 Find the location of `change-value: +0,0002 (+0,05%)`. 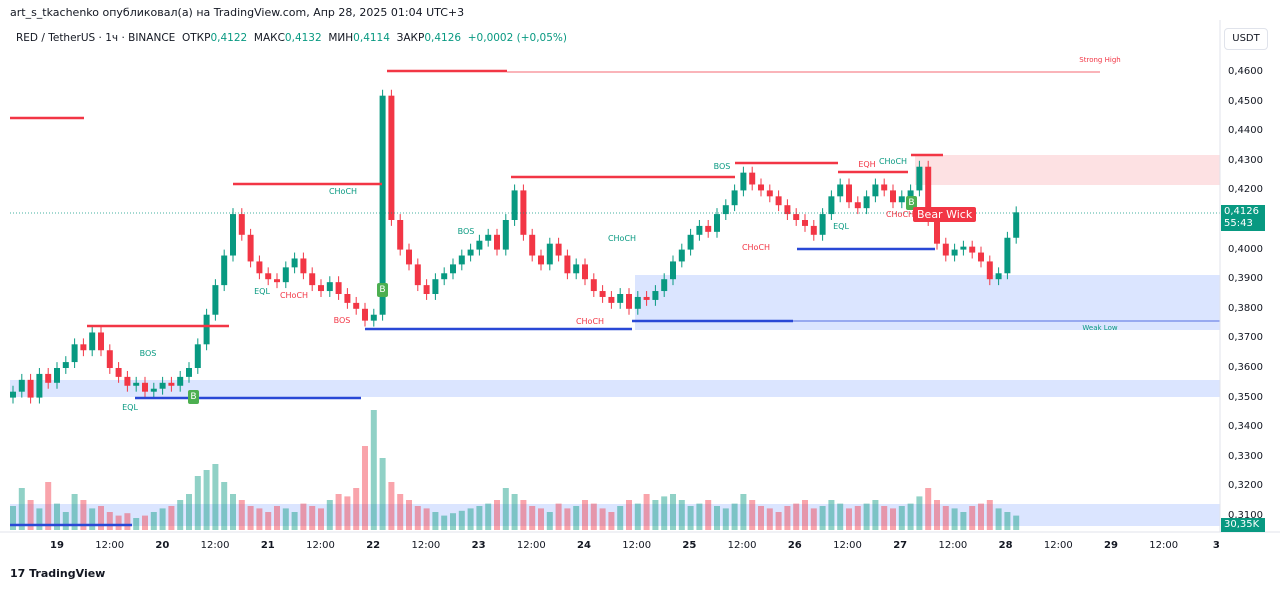

change-value: +0,0002 (+0,05%) is located at coordinates (517, 38).